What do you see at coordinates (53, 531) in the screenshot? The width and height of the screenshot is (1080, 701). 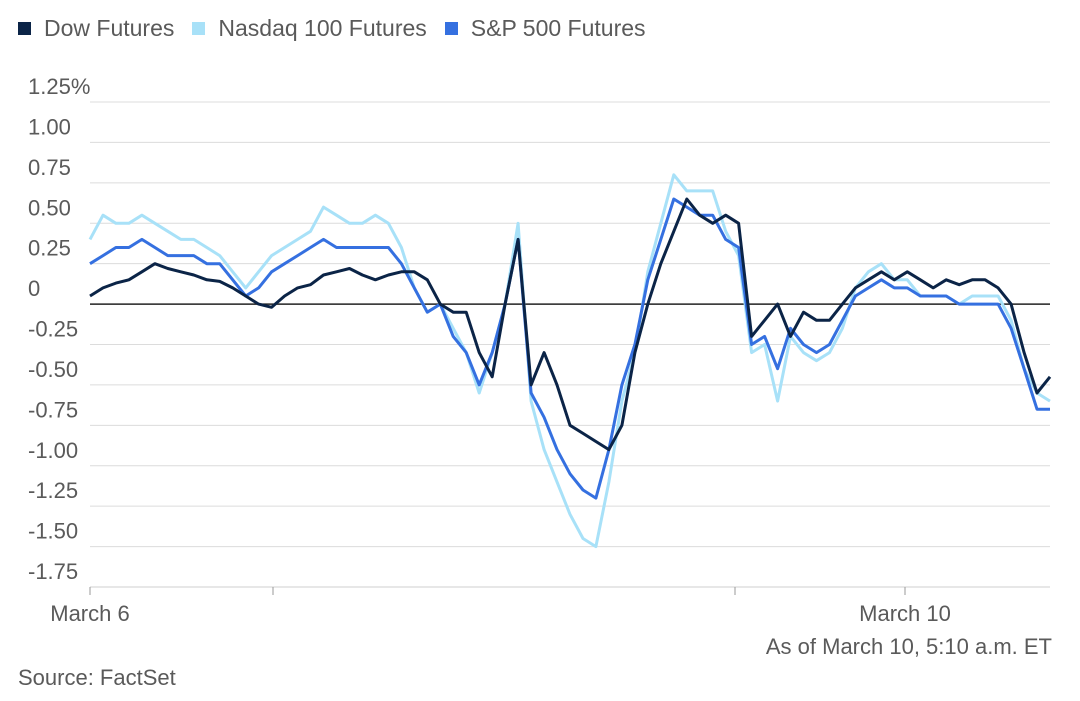 I see `y-tick-label: -1.50` at bounding box center [53, 531].